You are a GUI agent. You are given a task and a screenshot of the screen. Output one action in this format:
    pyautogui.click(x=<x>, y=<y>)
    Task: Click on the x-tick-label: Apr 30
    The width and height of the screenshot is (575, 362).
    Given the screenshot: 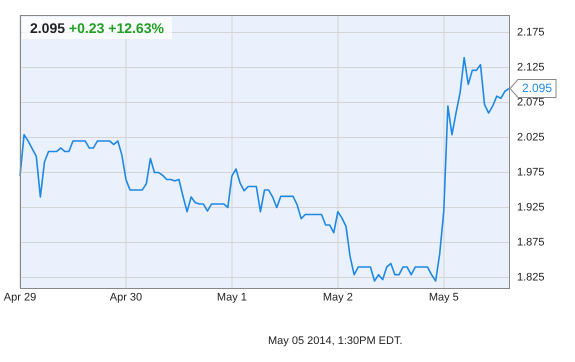 What is the action you would take?
    pyautogui.click(x=126, y=298)
    